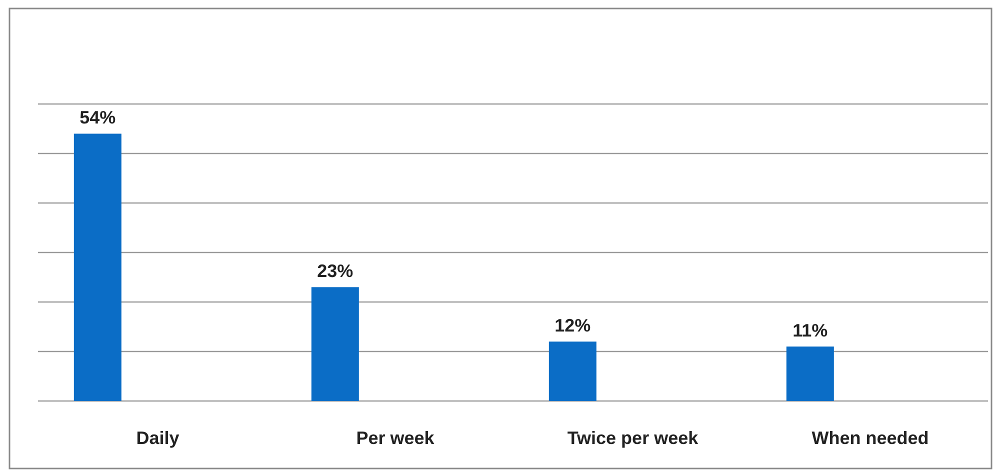 This screenshot has height=472, width=1000. What do you see at coordinates (572, 326) in the screenshot?
I see `data-label: 12%` at bounding box center [572, 326].